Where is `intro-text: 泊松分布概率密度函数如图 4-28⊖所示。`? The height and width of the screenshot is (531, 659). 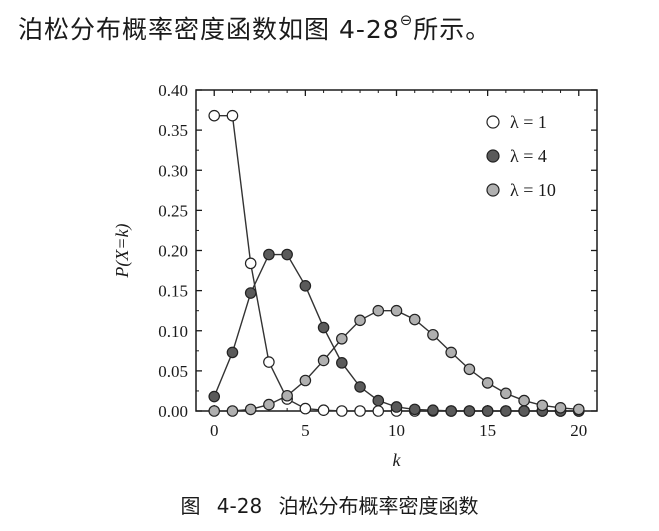
intro-text: 泊松分布概率密度函数如图 4-28⊖所示。 is located at coordinates (254, 28).